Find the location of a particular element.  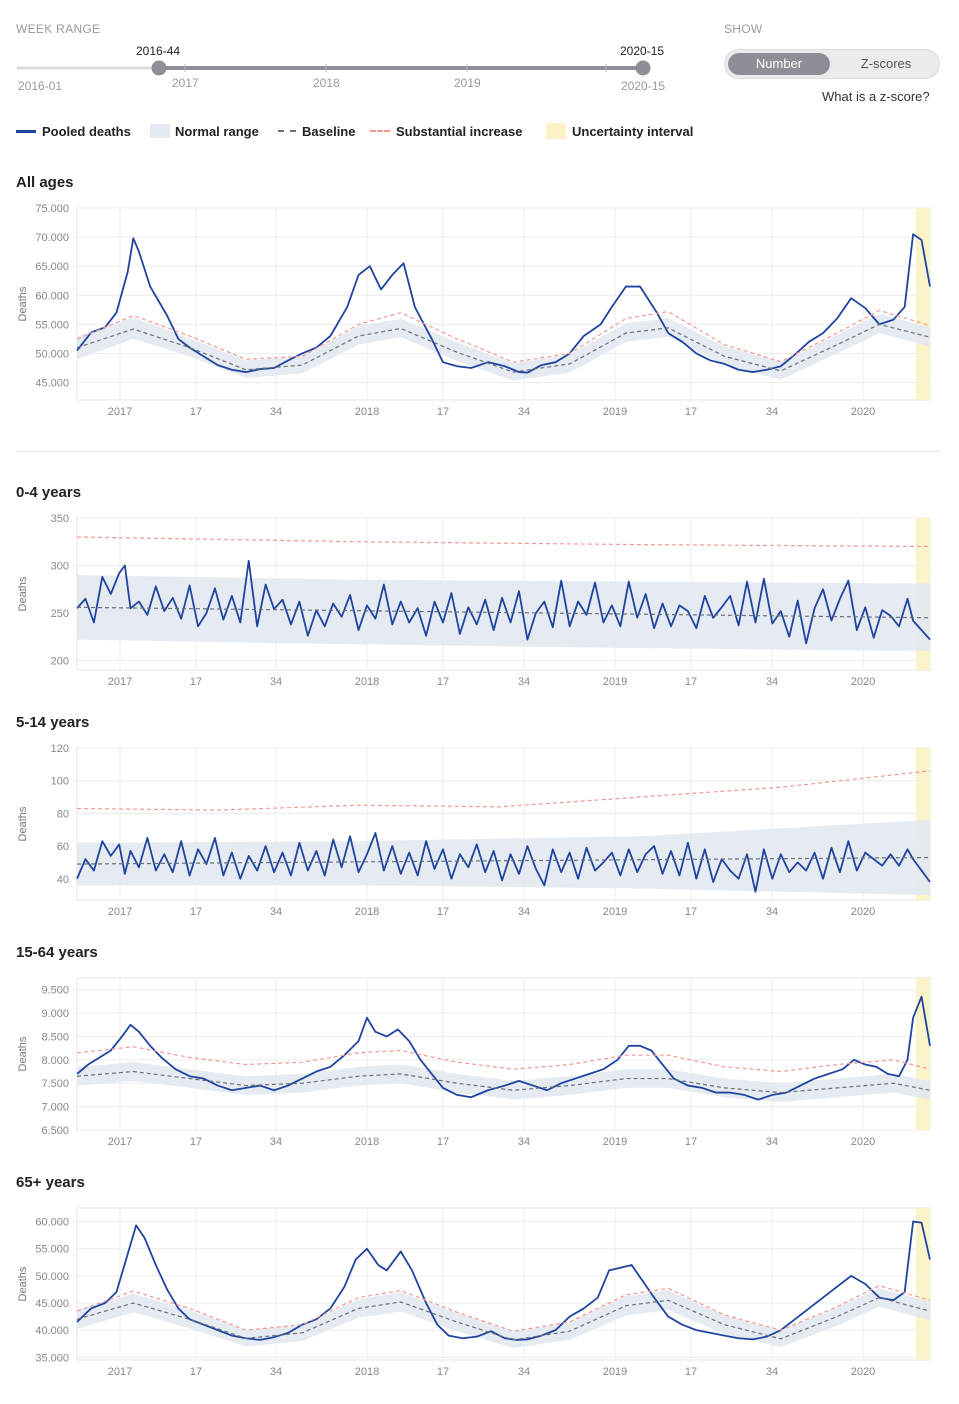

y-tick-label: 200 is located at coordinates (60, 662).